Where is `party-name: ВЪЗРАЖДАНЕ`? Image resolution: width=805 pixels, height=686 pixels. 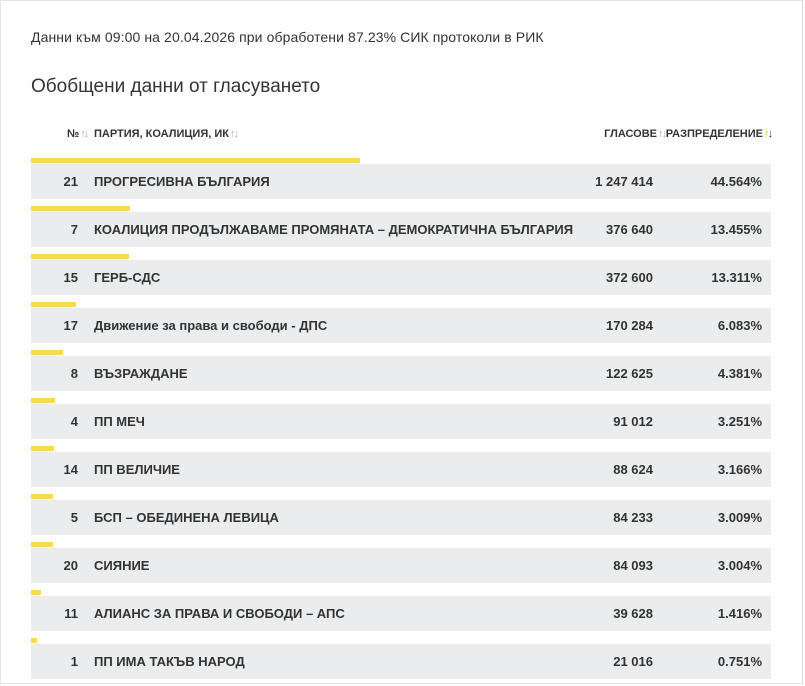 party-name: ВЪЗРАЖДАНЕ is located at coordinates (141, 373).